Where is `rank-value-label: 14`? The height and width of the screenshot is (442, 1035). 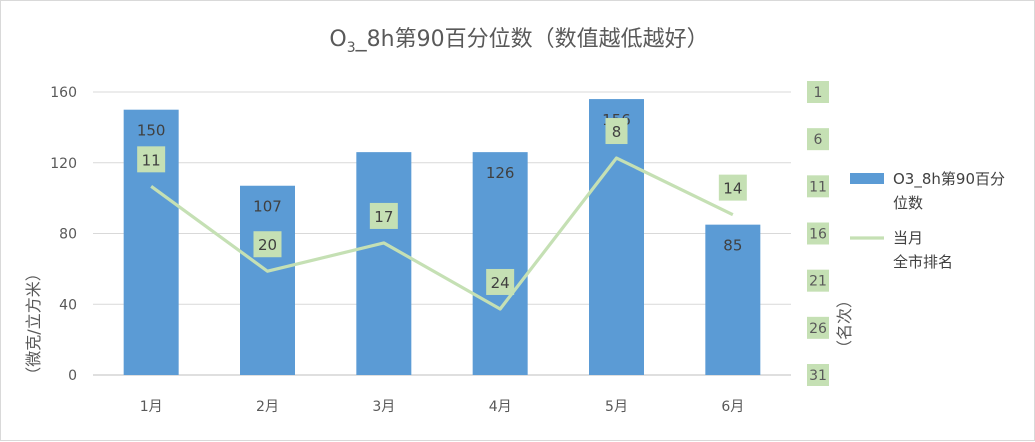 rank-value-label: 14 is located at coordinates (732, 189).